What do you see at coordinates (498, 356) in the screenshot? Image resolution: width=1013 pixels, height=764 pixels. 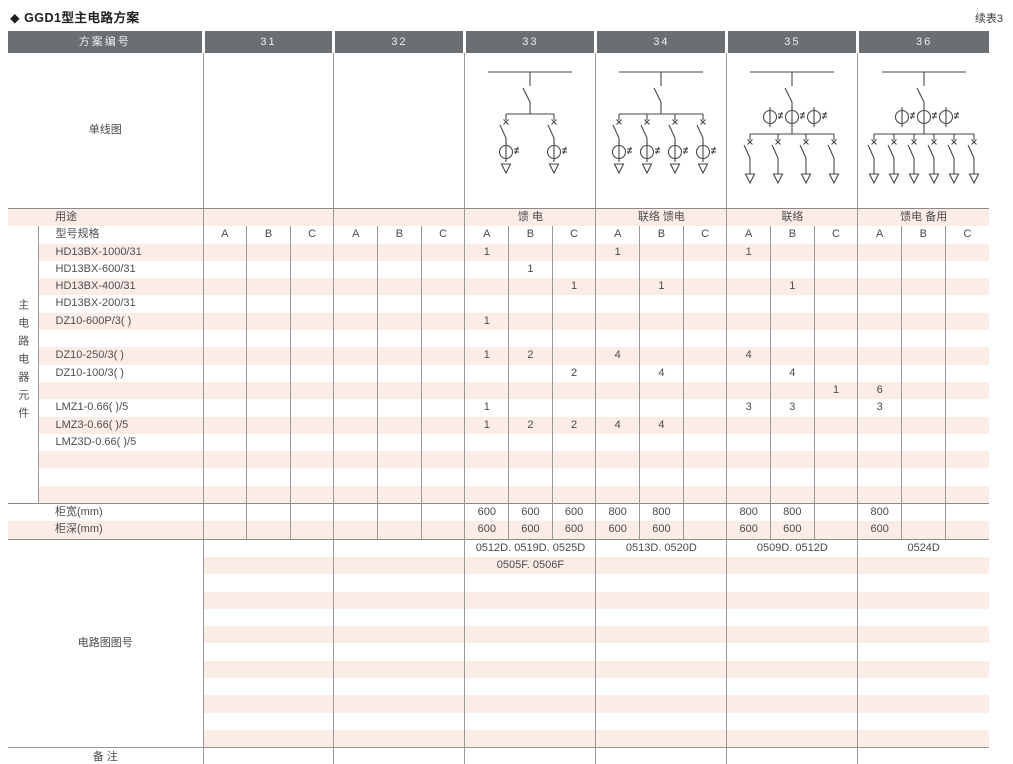 I see `component-row: DZ10-250/3( ) 1 2 4 4` at bounding box center [498, 356].